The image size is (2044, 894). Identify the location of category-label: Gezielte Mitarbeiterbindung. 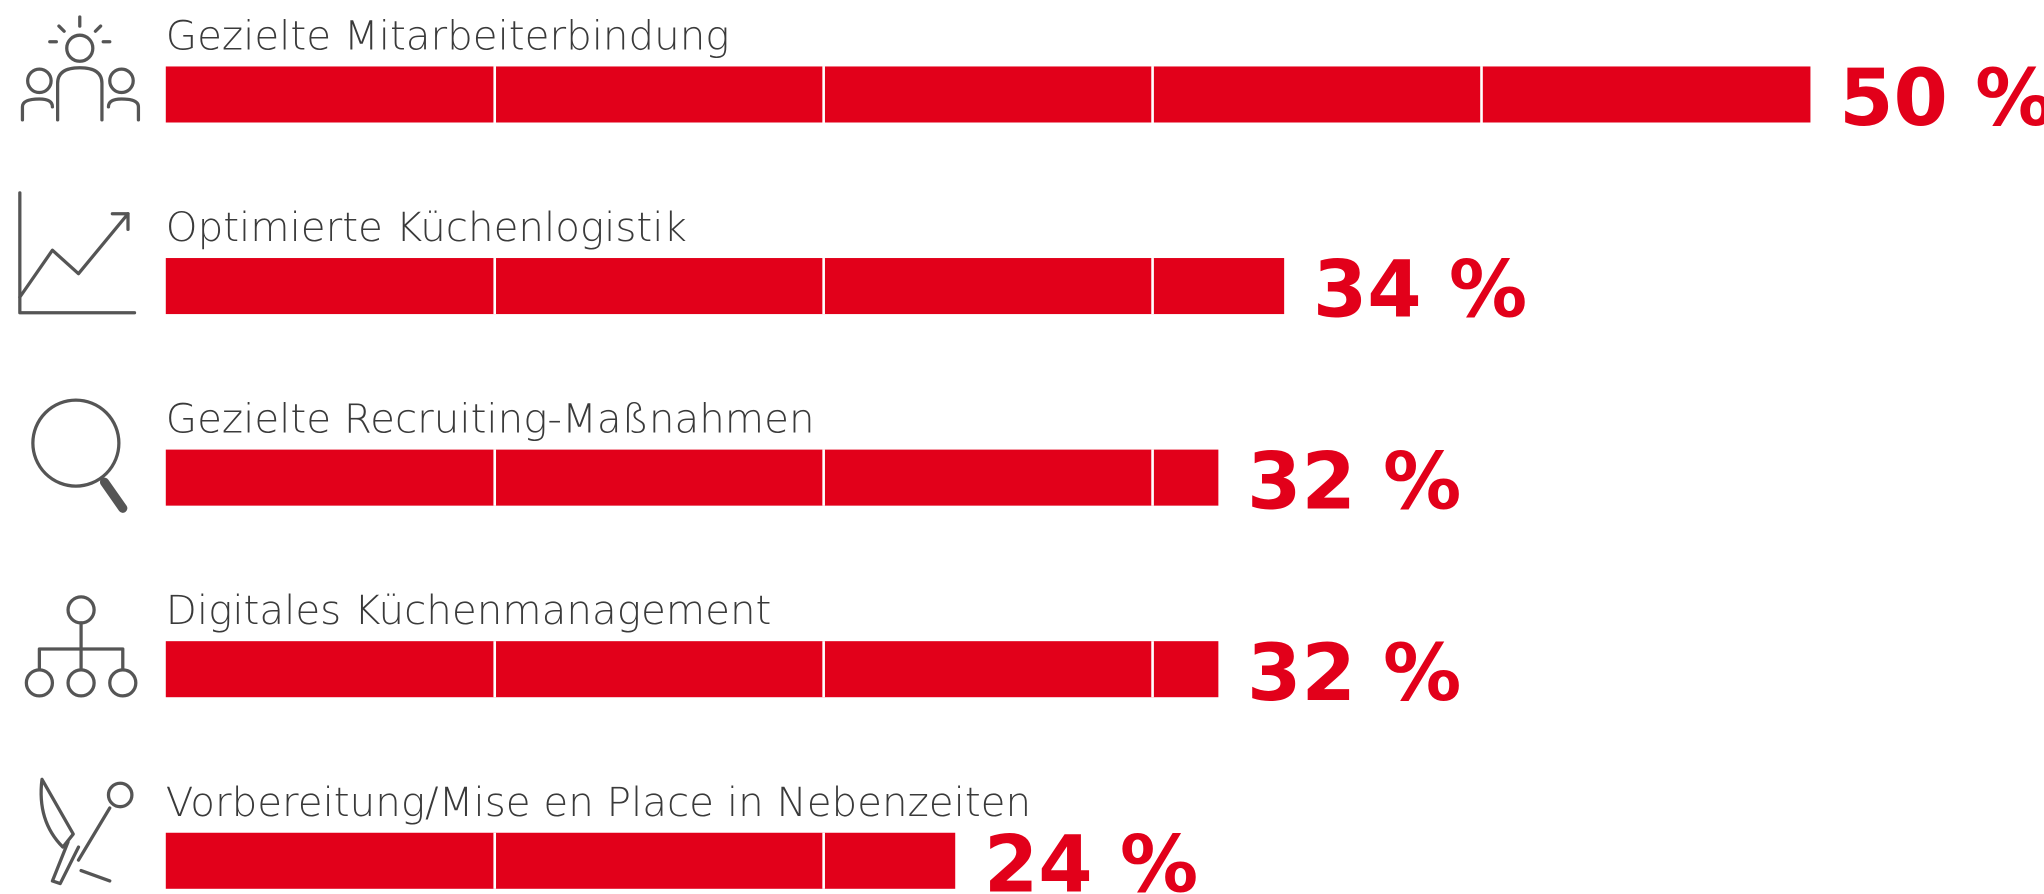
(448, 36).